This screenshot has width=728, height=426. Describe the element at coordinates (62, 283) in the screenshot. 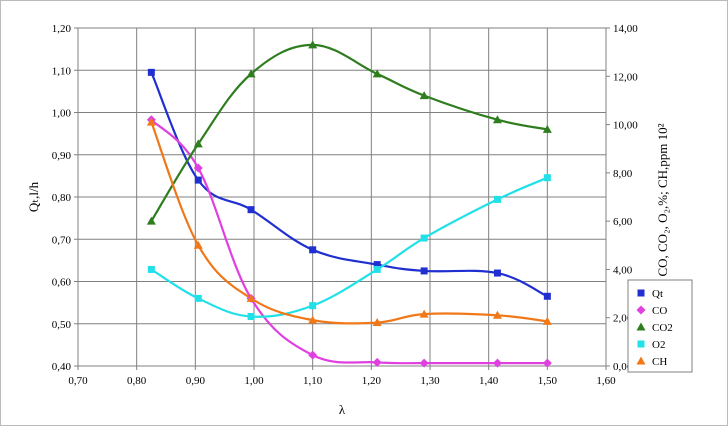

I see `y-left-tick-label: 0,60` at that location.